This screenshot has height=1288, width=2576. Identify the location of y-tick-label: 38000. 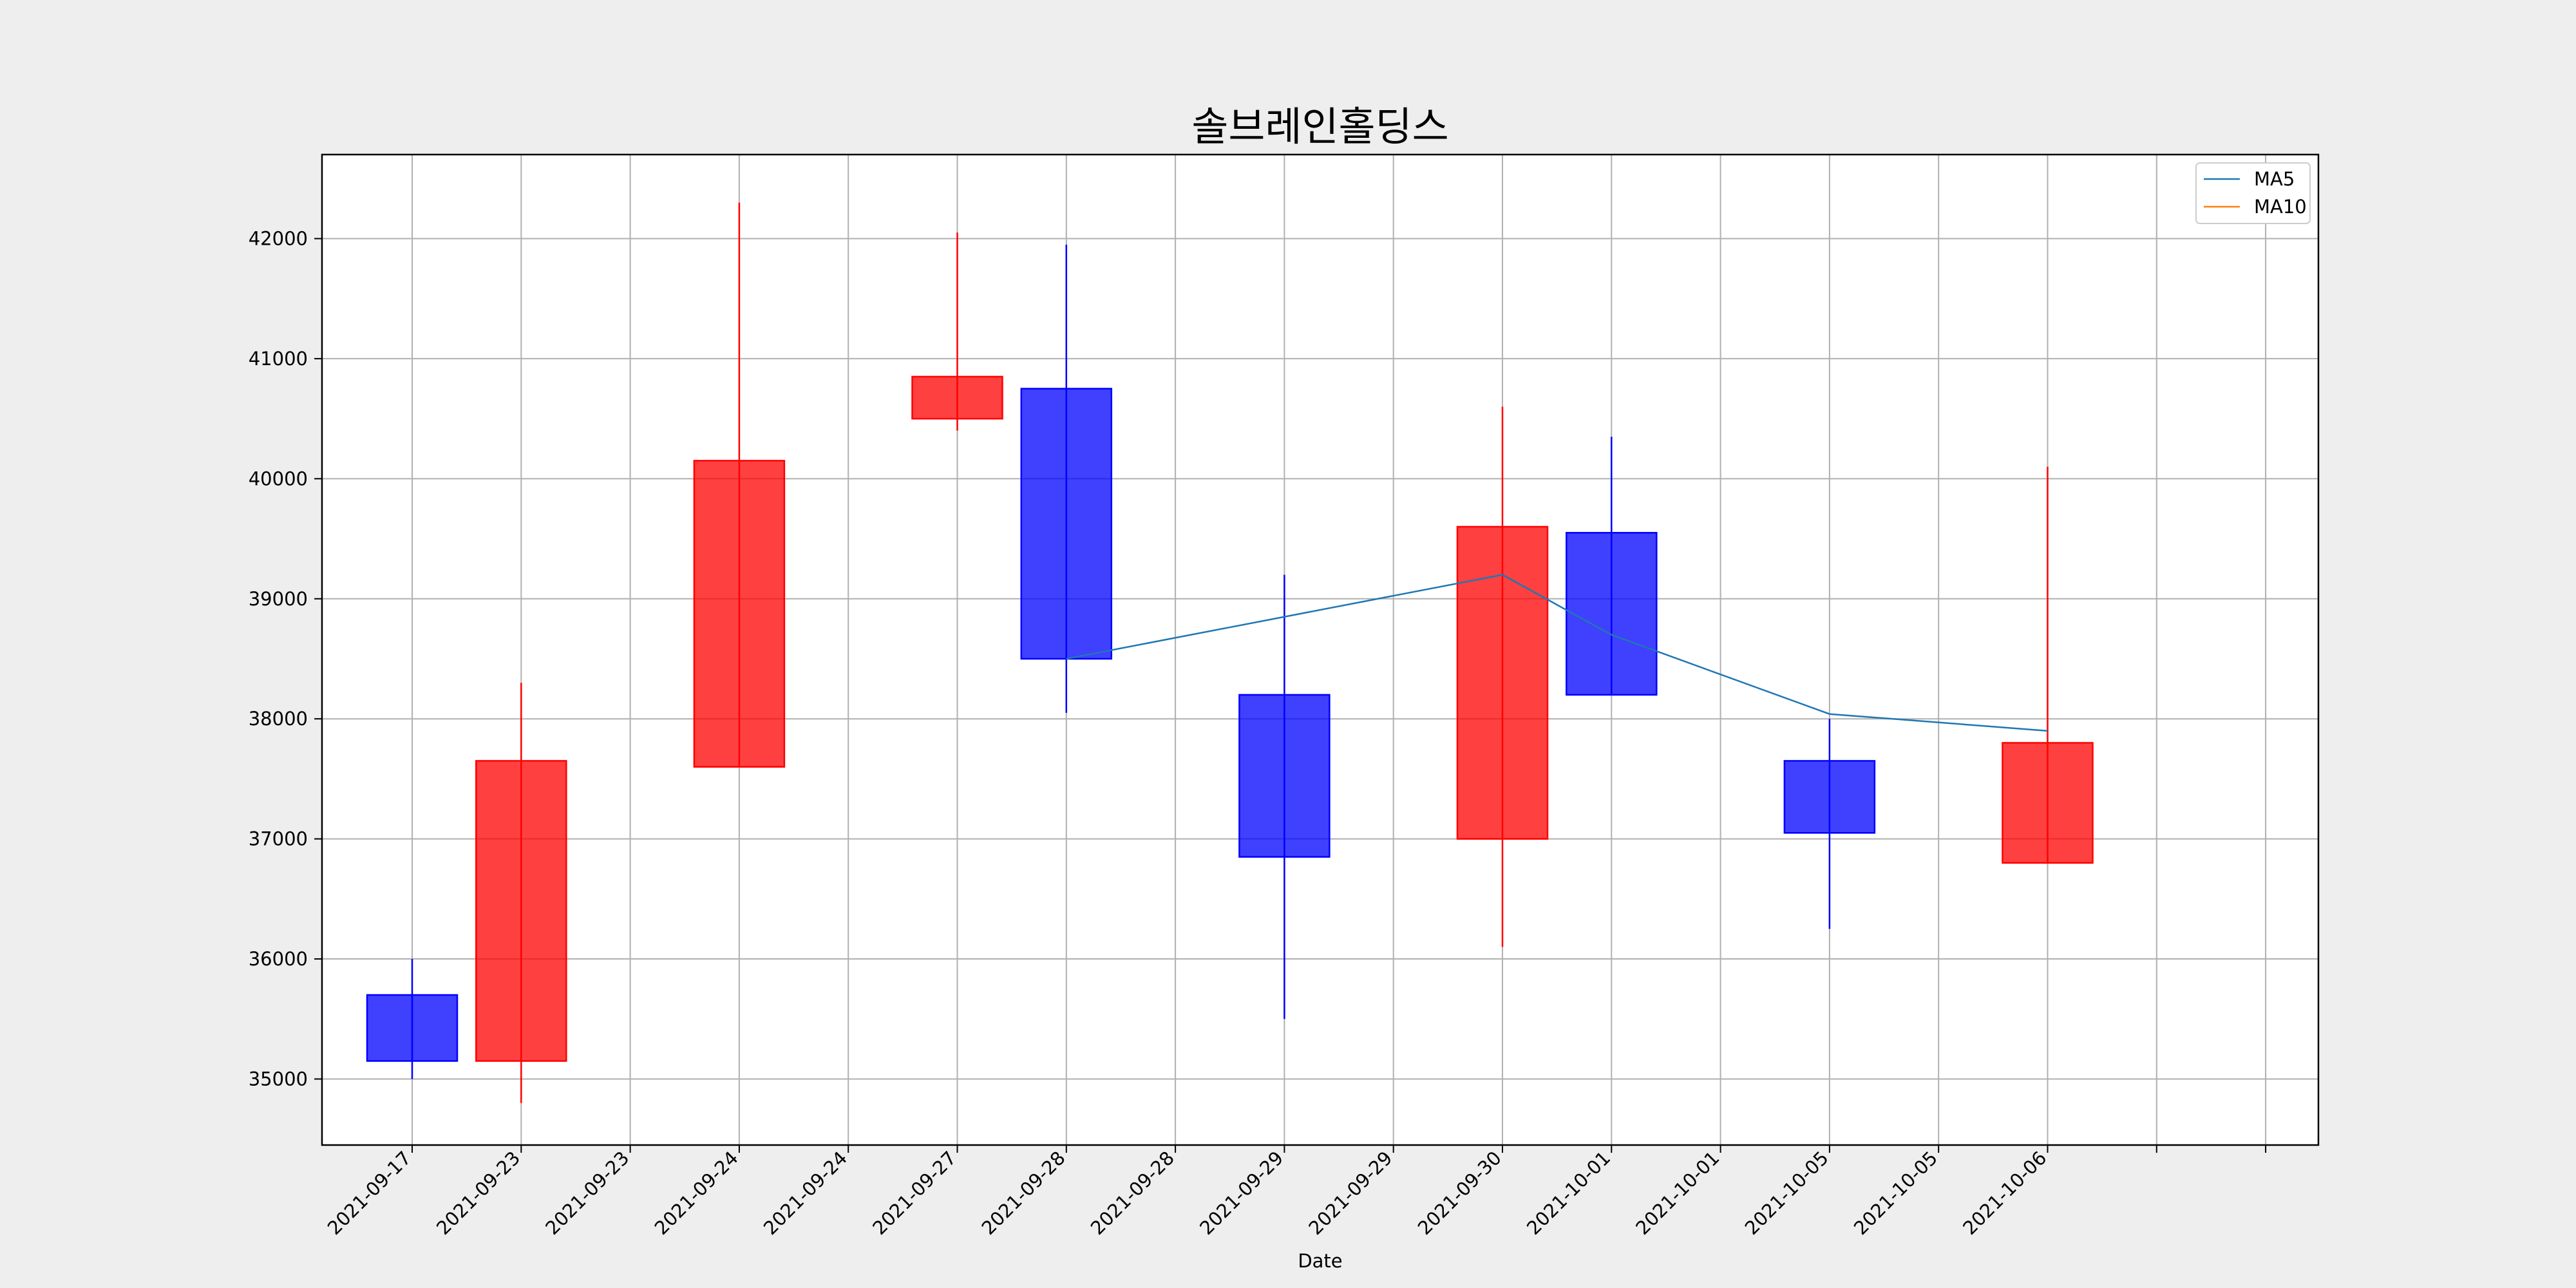
(278, 719).